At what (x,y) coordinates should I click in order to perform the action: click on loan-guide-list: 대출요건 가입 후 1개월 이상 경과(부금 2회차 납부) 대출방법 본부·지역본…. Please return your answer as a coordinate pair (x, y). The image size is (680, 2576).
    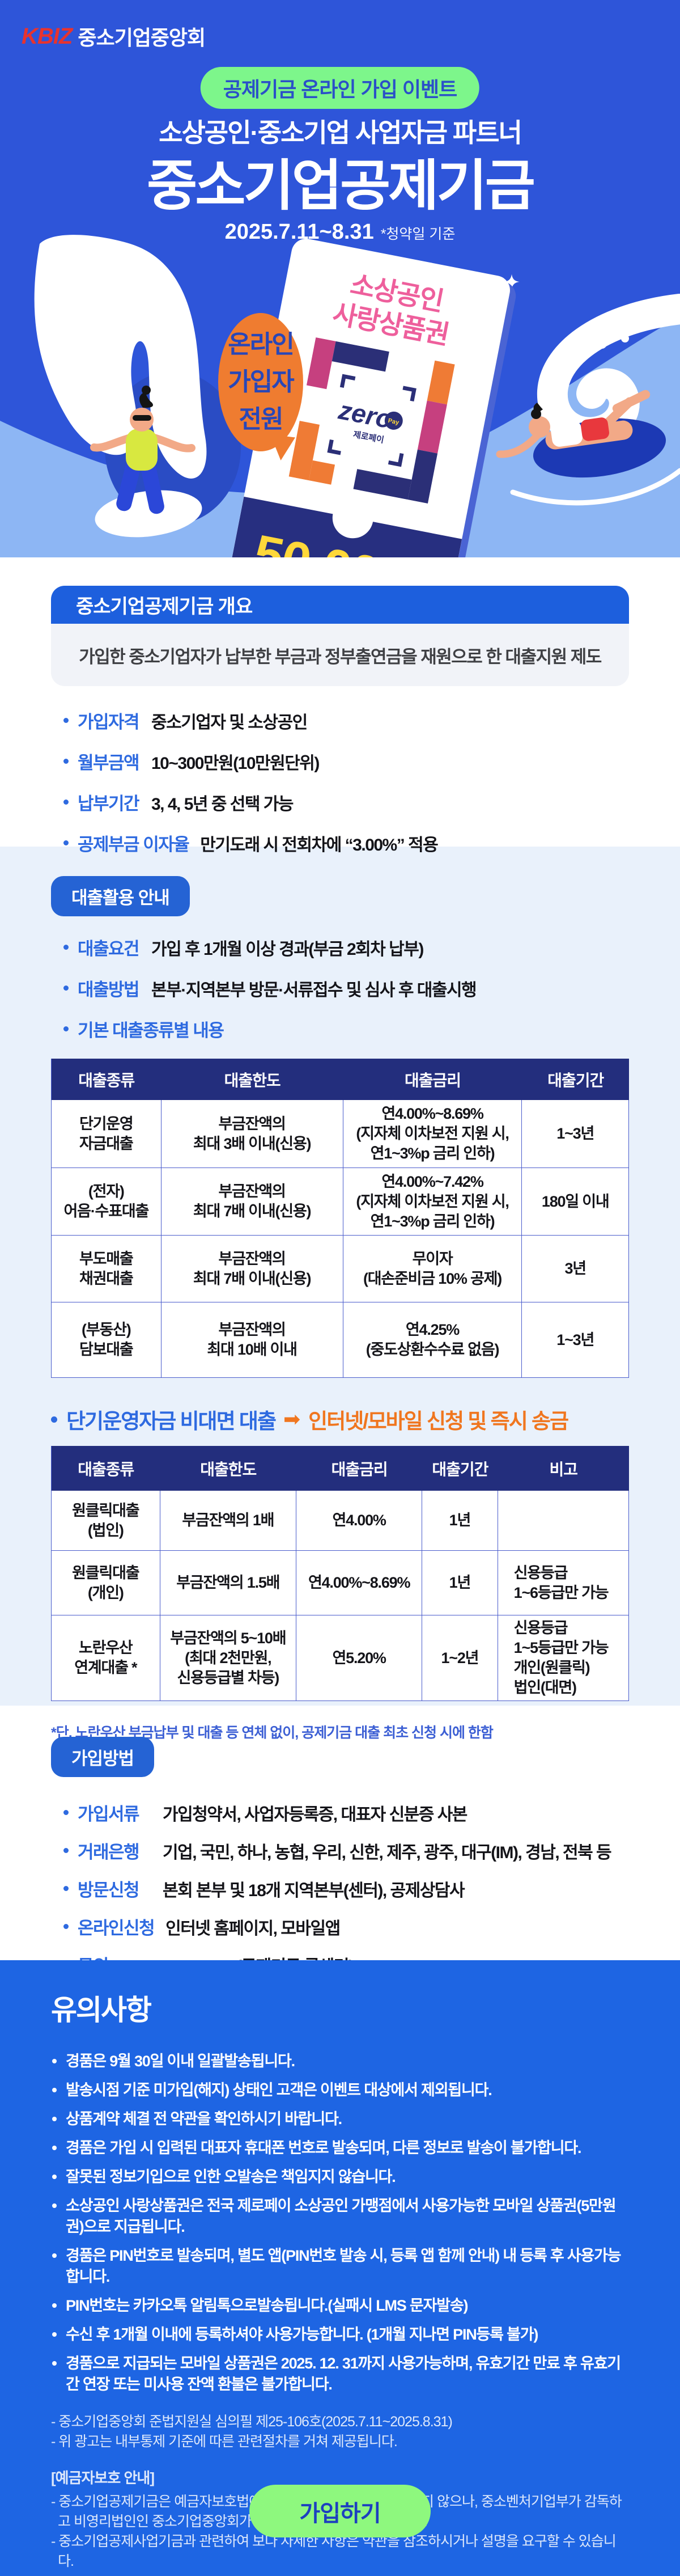
    Looking at the image, I should click on (346, 988).